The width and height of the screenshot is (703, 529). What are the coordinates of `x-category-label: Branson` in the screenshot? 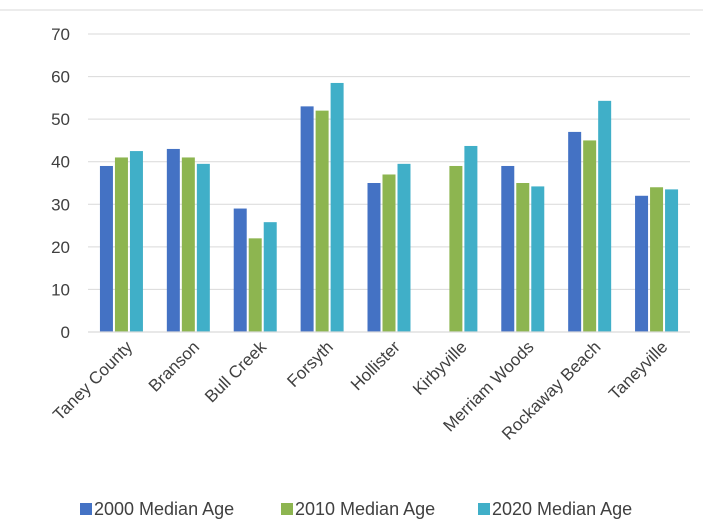 It's located at (174, 366).